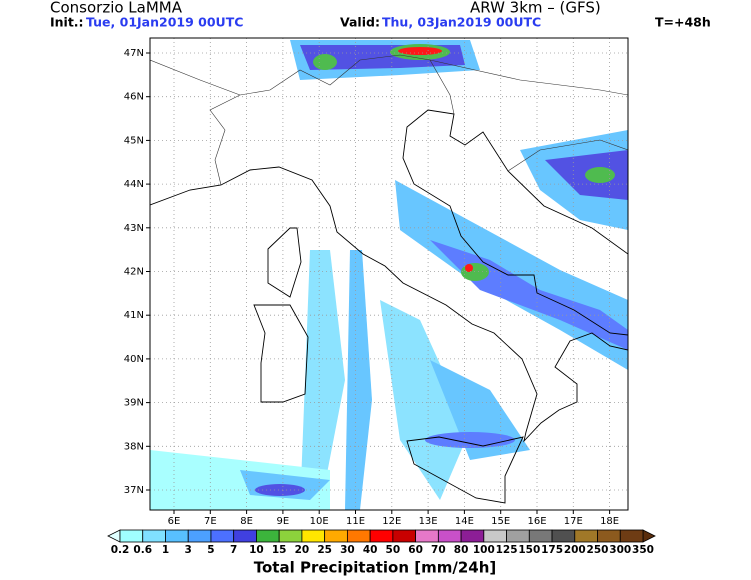 This screenshot has width=751, height=580. Describe the element at coordinates (609, 521) in the screenshot. I see `lon-label: 18E` at that location.